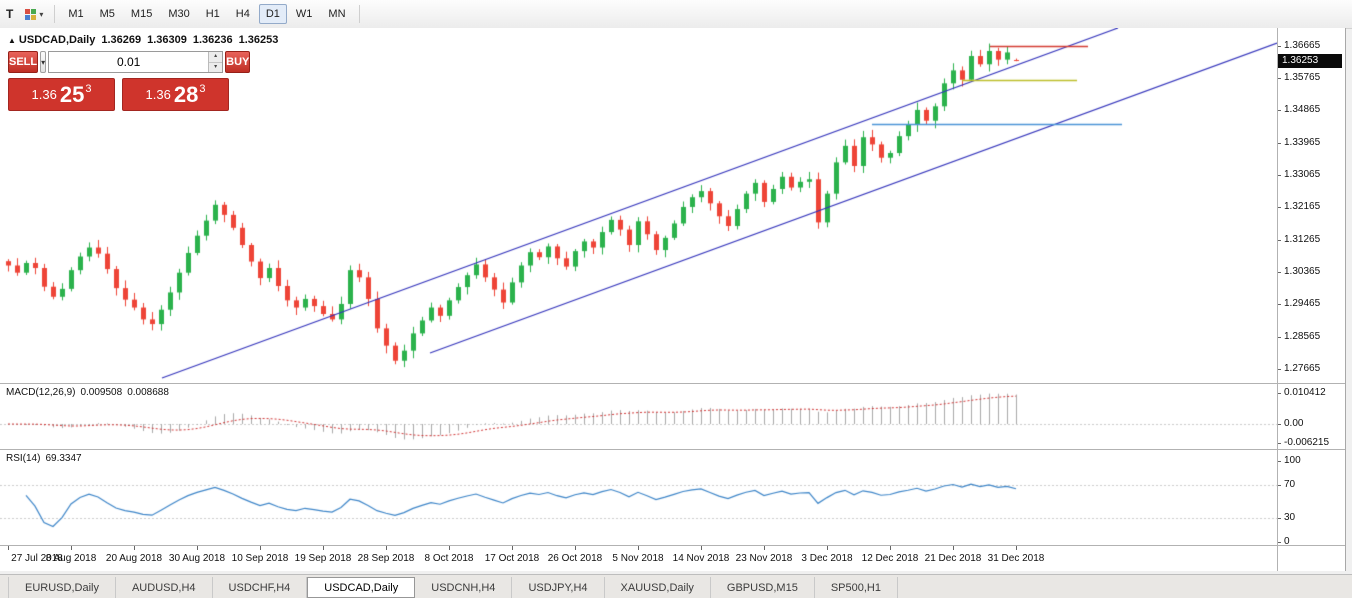 Image resolution: width=1352 pixels, height=598 pixels. What do you see at coordinates (71, 558) in the screenshot?
I see `date-label: 8 Aug 2018` at bounding box center [71, 558].